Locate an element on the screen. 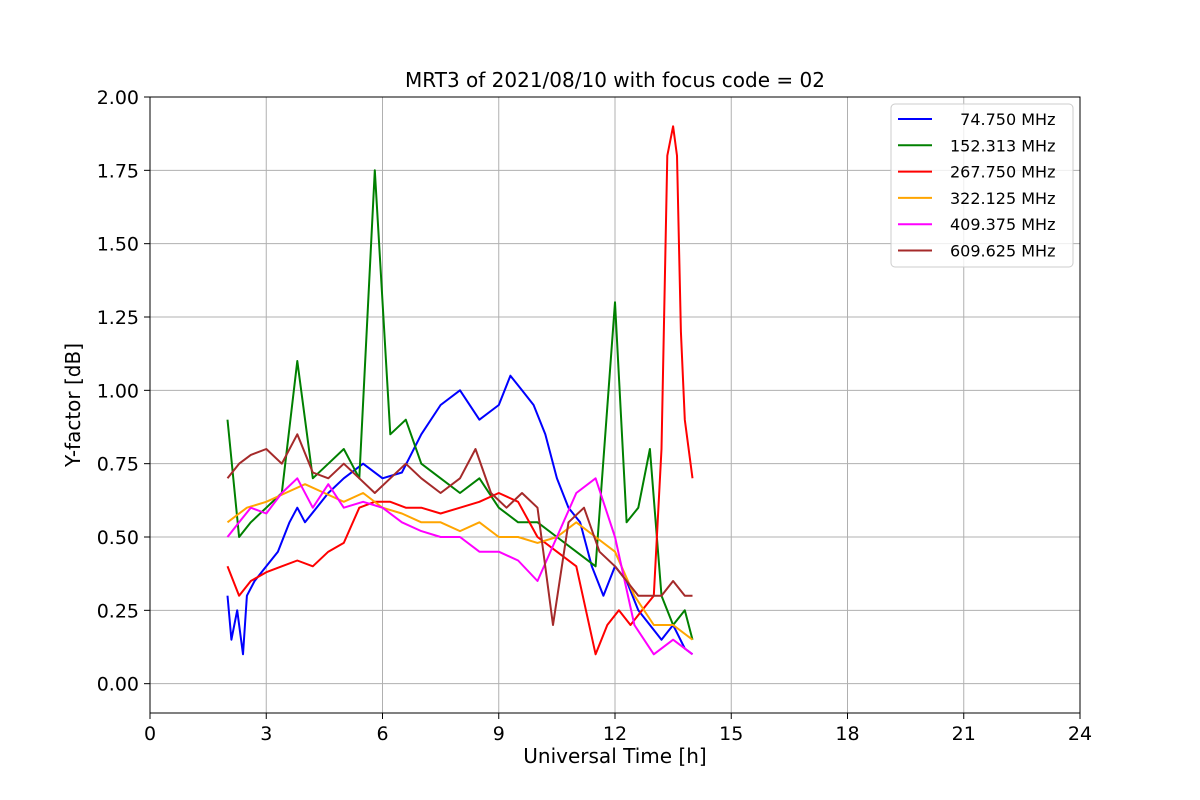 This screenshot has height=800, width=1200. y-axis-label: Y-factor [dB] is located at coordinates (73, 405).